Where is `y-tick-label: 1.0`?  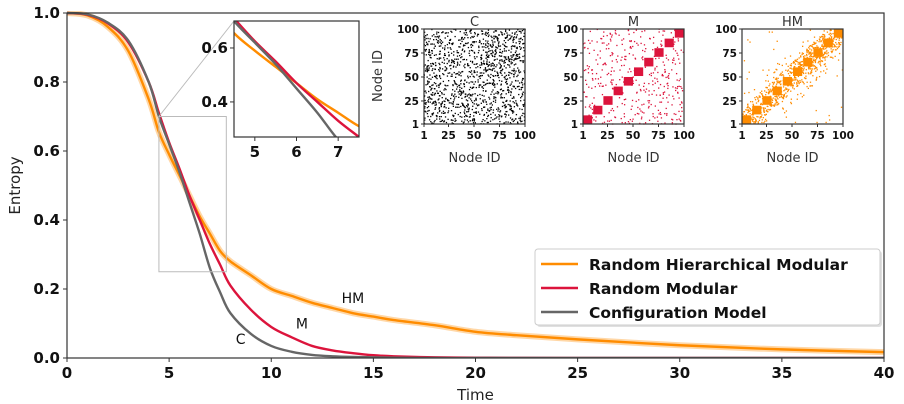
y-tick-label: 1.0 is located at coordinates (46, 13).